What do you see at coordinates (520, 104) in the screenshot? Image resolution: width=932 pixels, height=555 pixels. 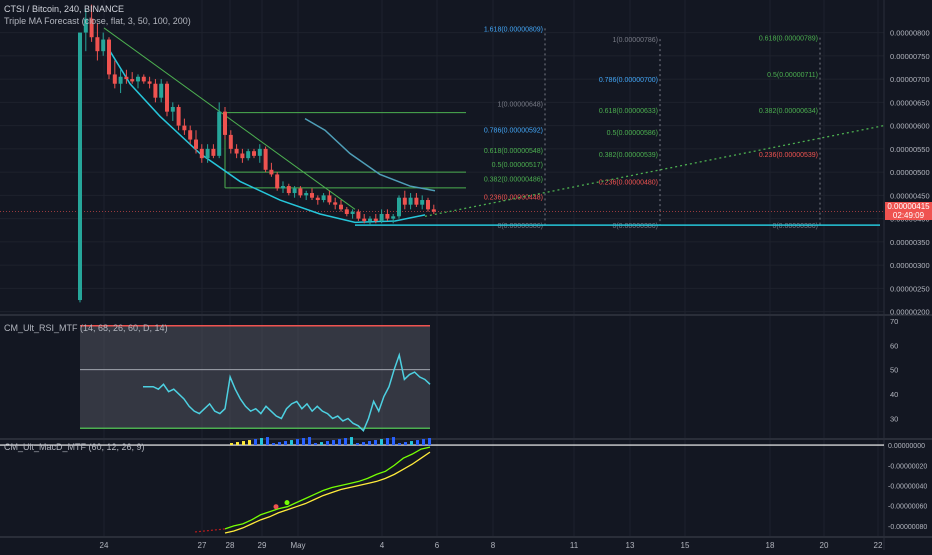 I see `fib-level-label: 1(0.00000648)` at bounding box center [520, 104].